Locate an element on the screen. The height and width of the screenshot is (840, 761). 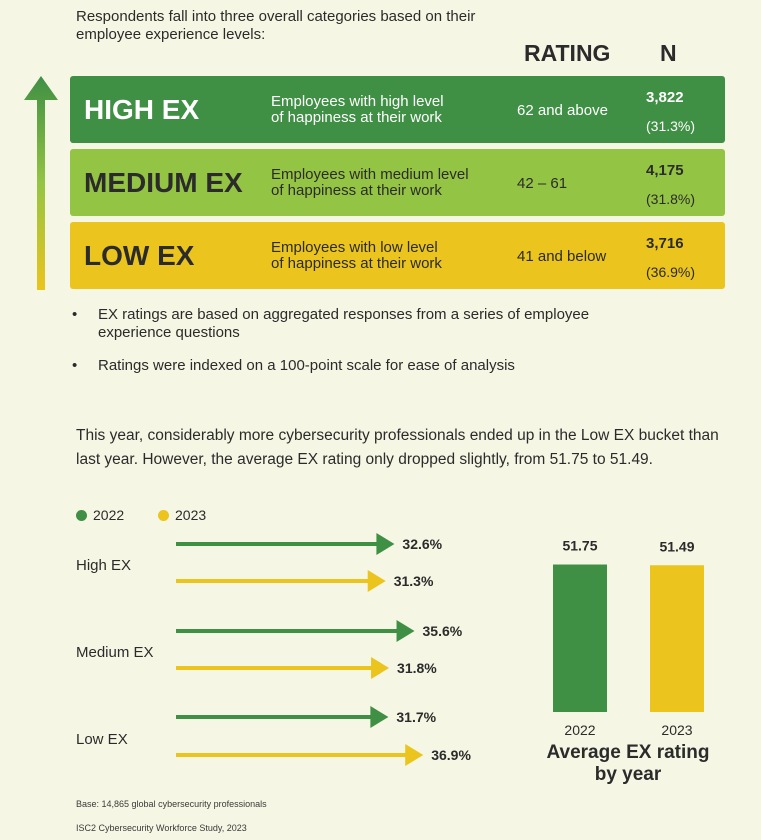
arrow-value-label: 35.6% is located at coordinates (443, 631).